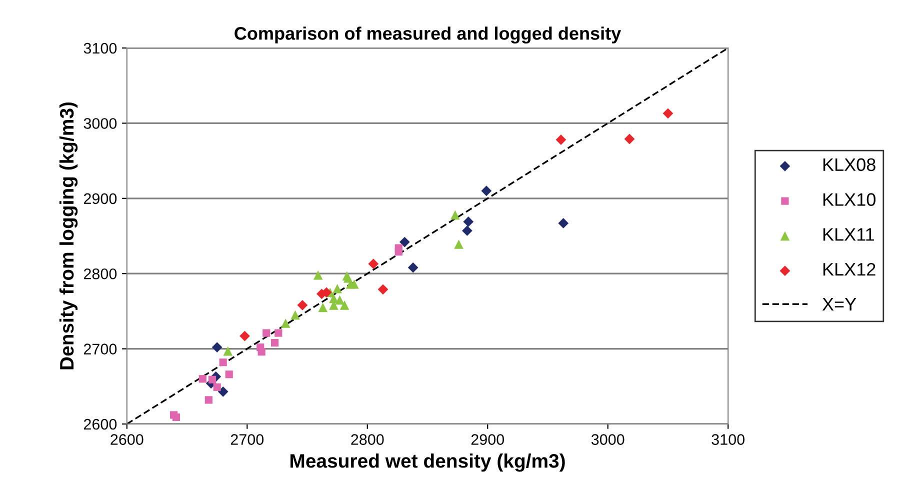  What do you see at coordinates (100, 349) in the screenshot?
I see `y-tick-label: 2700` at bounding box center [100, 349].